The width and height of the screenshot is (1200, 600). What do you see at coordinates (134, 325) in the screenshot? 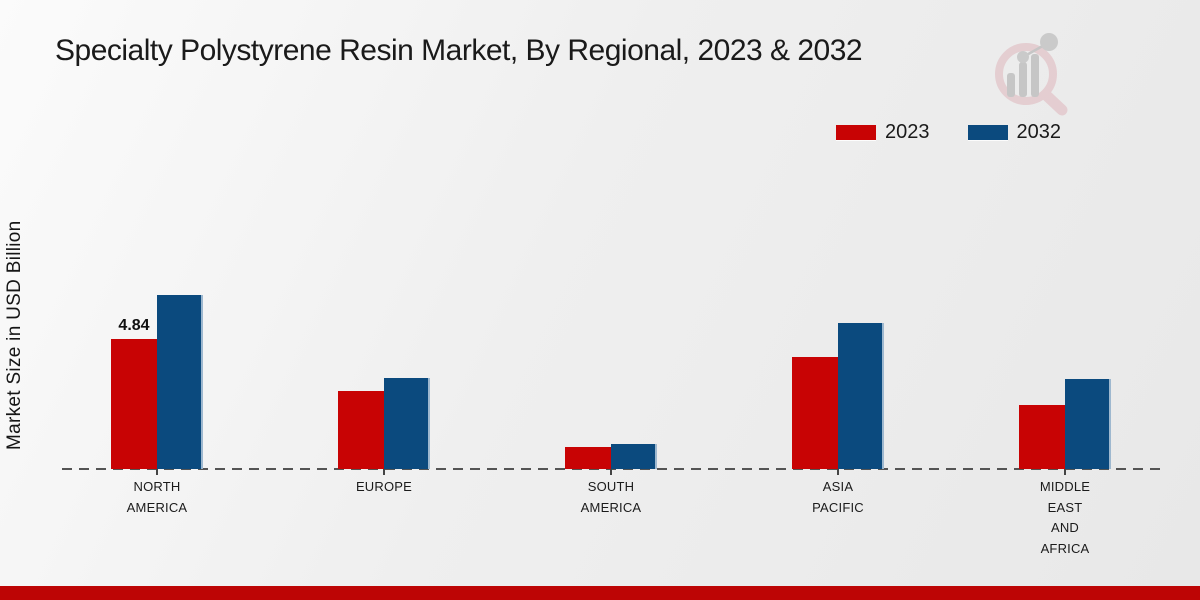
I see `data-label-2023-north-america: 4.84` at bounding box center [134, 325].